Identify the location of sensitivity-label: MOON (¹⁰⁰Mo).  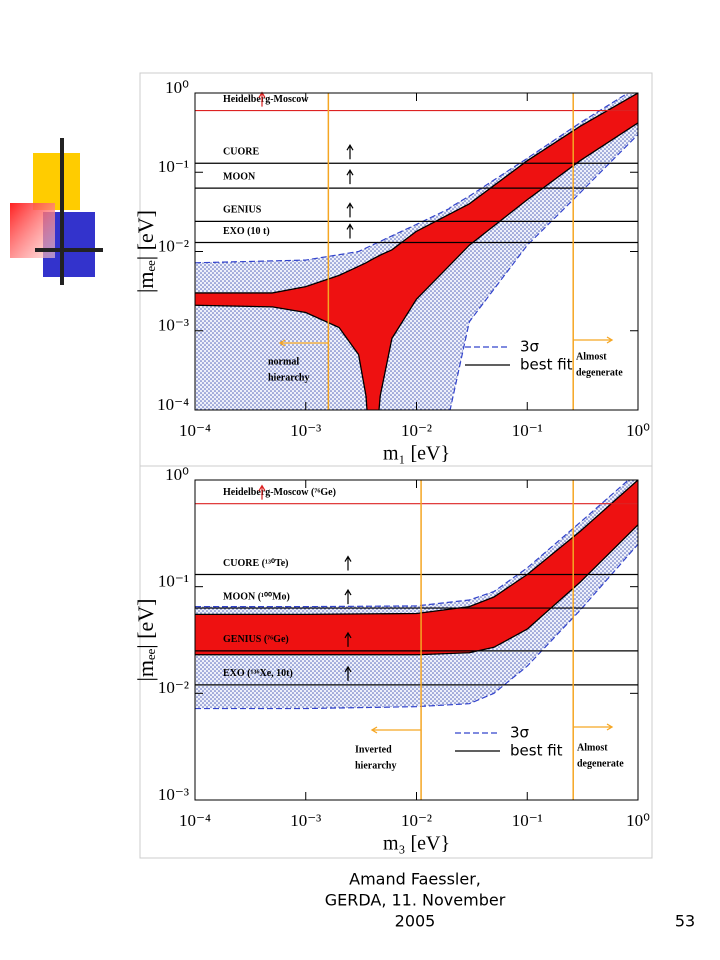
(256, 596).